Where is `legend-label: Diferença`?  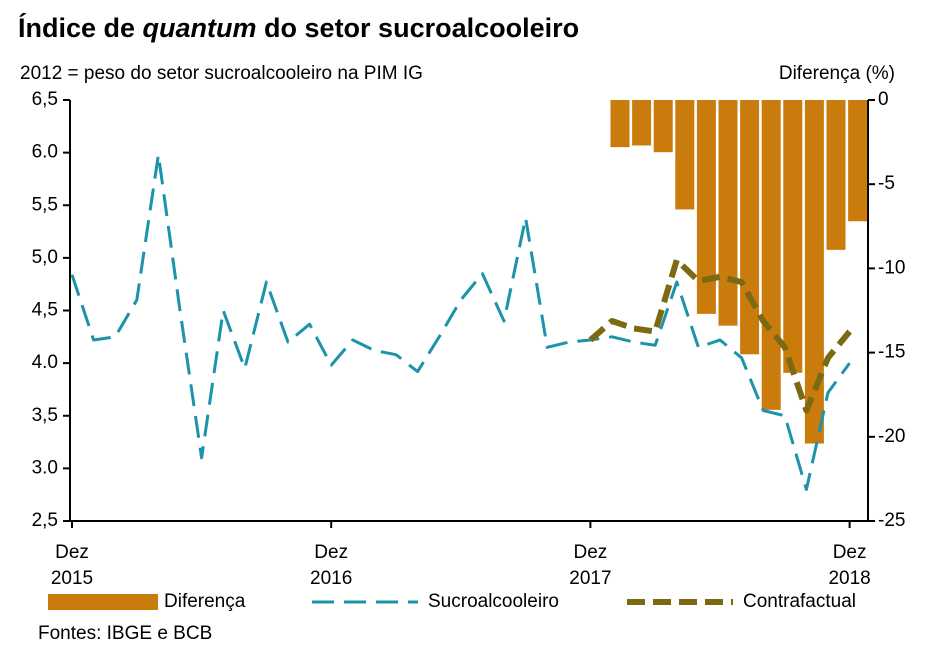 legend-label: Diferença is located at coordinates (205, 601).